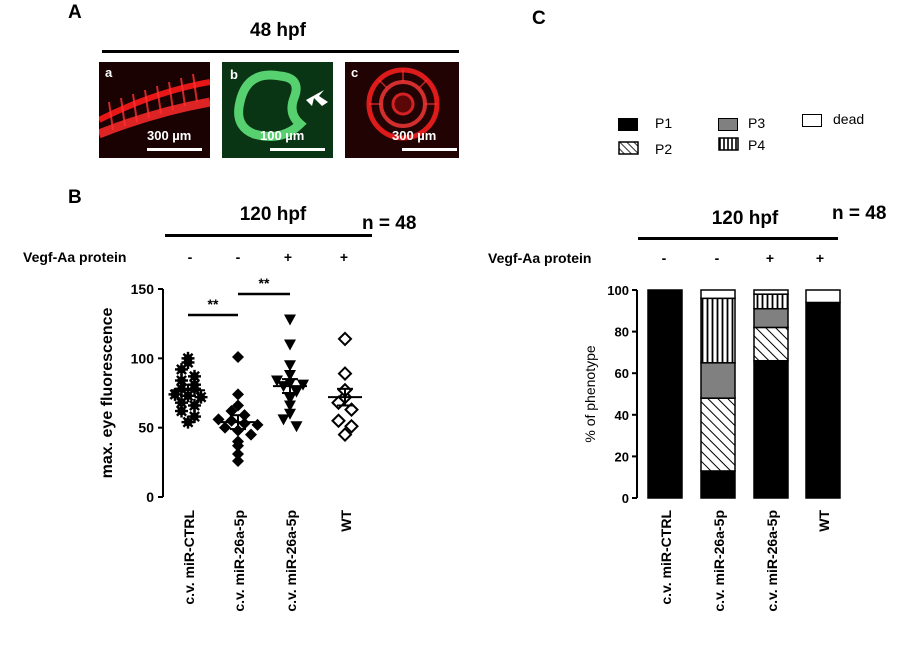  I want to click on panel-b-sign-3: +, so click(288, 257).